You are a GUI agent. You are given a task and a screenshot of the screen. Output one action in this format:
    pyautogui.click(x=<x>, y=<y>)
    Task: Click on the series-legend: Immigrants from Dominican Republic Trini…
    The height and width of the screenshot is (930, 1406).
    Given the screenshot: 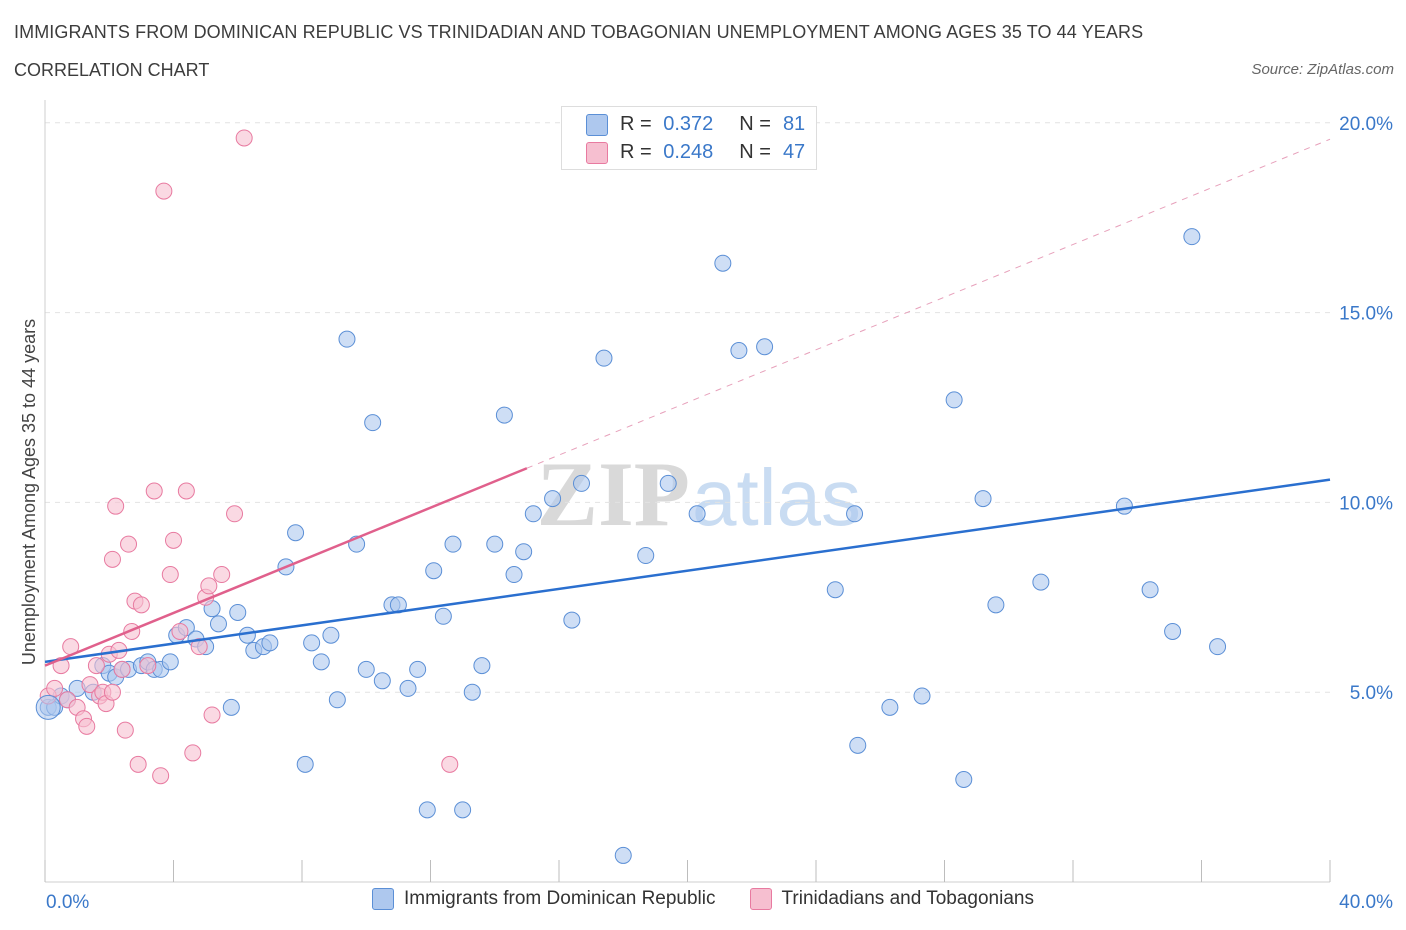 What is the action you would take?
    pyautogui.click(x=703, y=899)
    